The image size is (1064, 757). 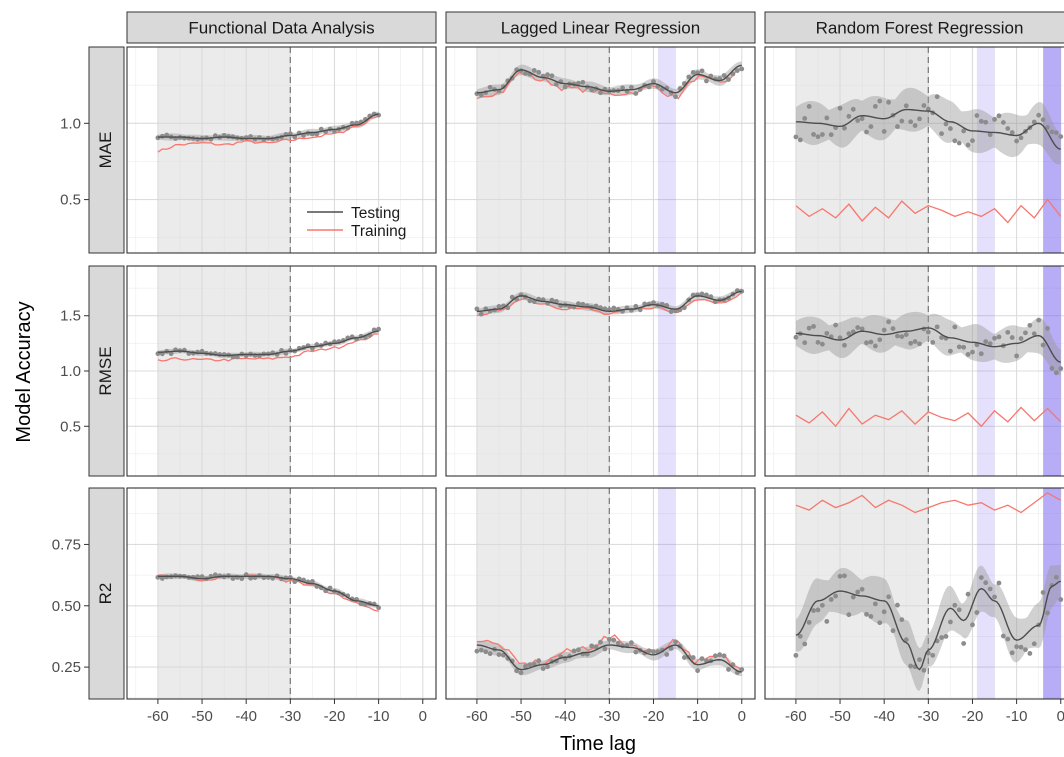 I want to click on row-strip-background, so click(x=106, y=593).